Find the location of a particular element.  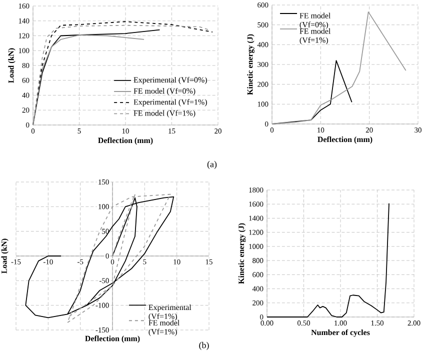

line-series is located at coordinates (339, 67).